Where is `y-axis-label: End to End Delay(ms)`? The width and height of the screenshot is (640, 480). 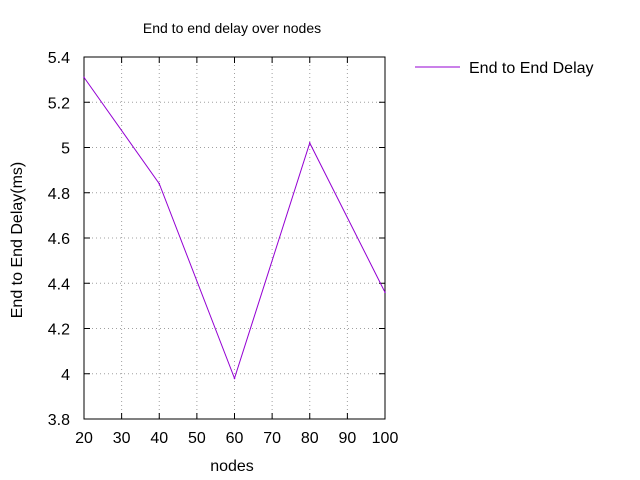
y-axis-label: End to End Delay(ms) is located at coordinates (17, 240).